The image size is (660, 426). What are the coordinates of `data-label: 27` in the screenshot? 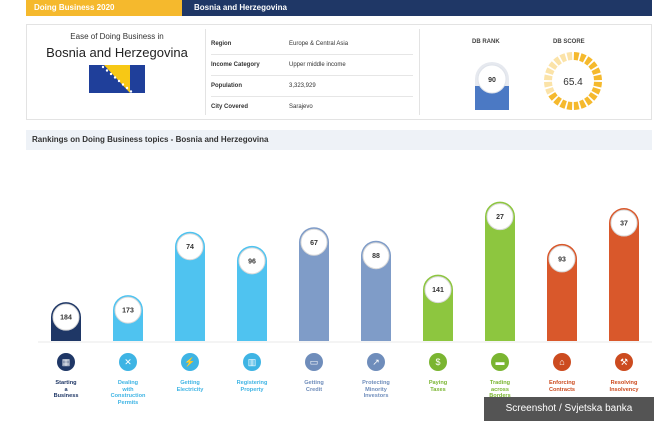 It's located at (500, 217).